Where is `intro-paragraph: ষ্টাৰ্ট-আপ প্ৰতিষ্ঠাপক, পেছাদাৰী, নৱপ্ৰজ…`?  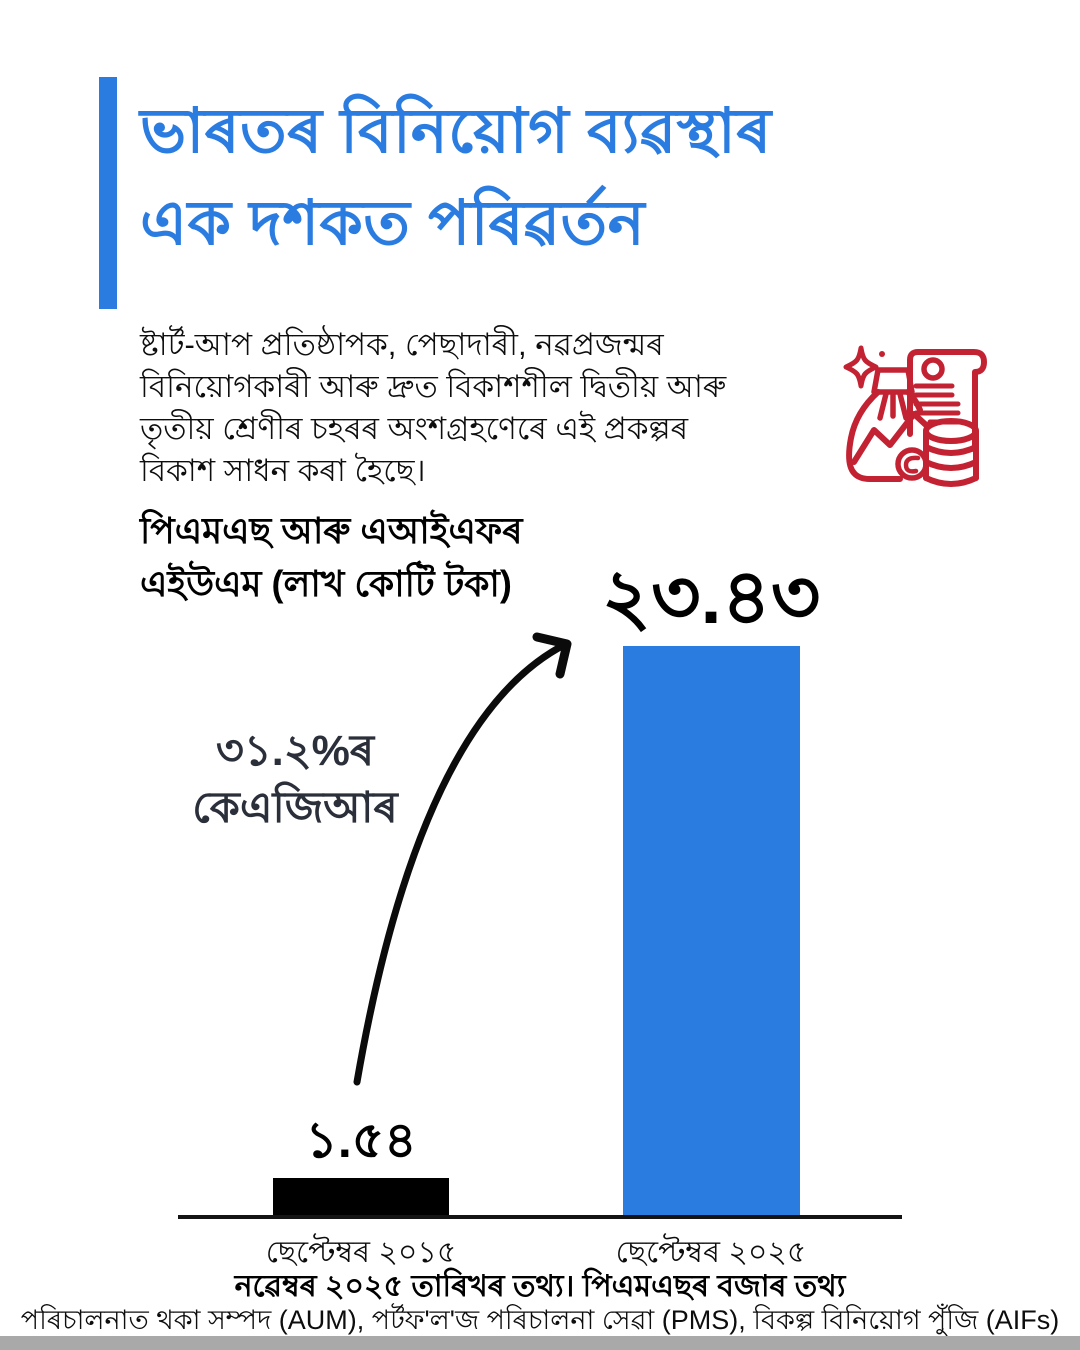
intro-paragraph: ষ্টাৰ্ট-আপ প্ৰতিষ্ঠাপক, পেছাদাৰী, নৱপ্ৰজ… is located at coordinates (500, 408).